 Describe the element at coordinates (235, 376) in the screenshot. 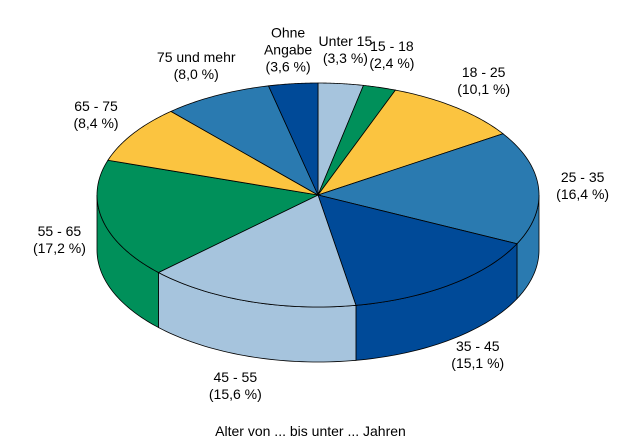

I see `category-label: 45 - 55` at that location.